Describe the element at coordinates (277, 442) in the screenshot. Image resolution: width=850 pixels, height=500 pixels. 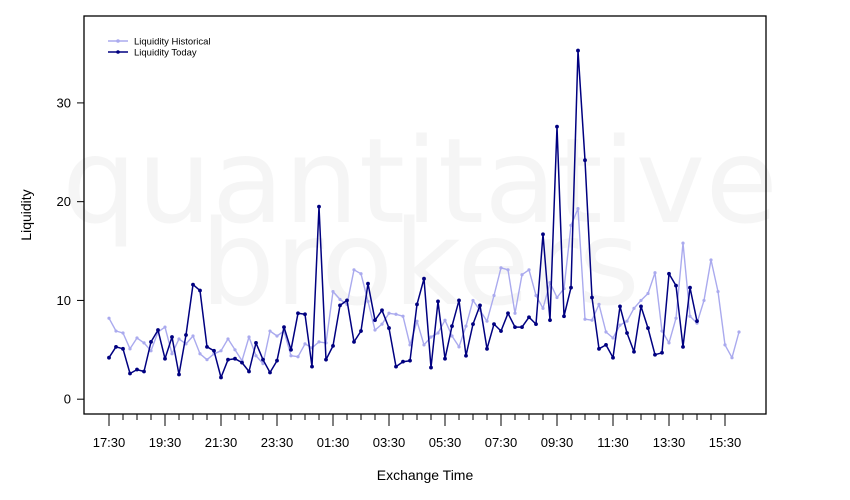
I see `x-tick-label: 23:30` at that location.